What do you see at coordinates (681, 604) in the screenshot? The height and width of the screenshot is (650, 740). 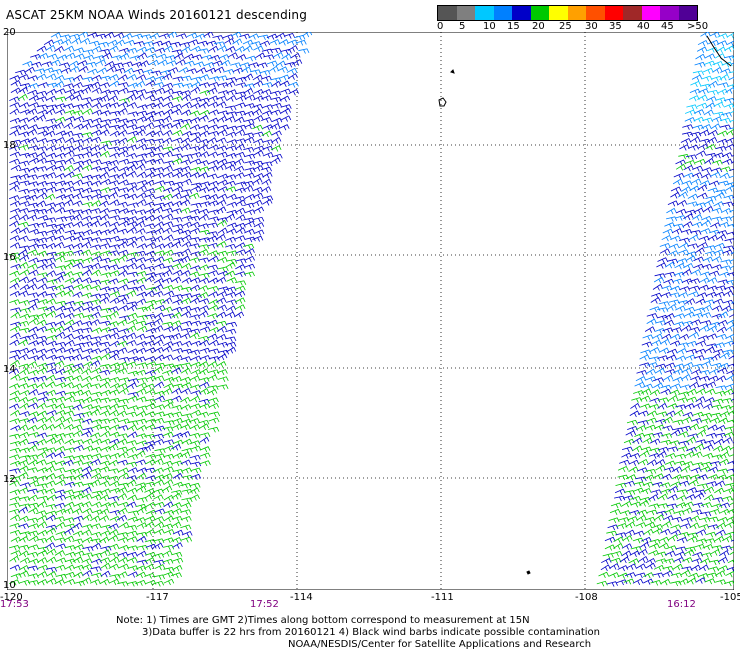 I see `pass-time-right: 16:12` at bounding box center [681, 604].